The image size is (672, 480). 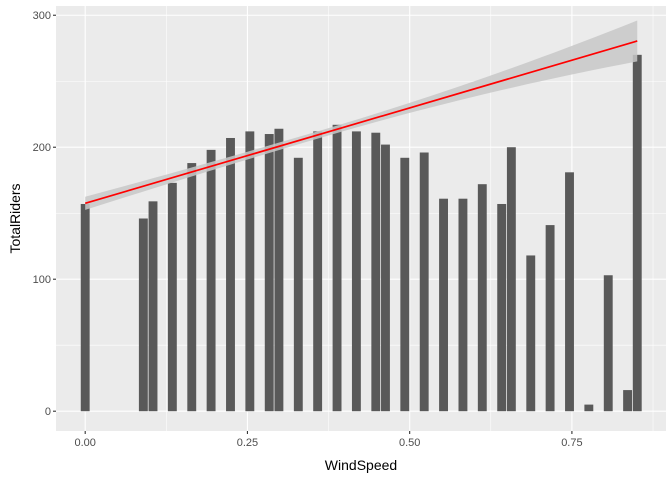 I want to click on x-tick-label: 0.50, so click(x=409, y=443).